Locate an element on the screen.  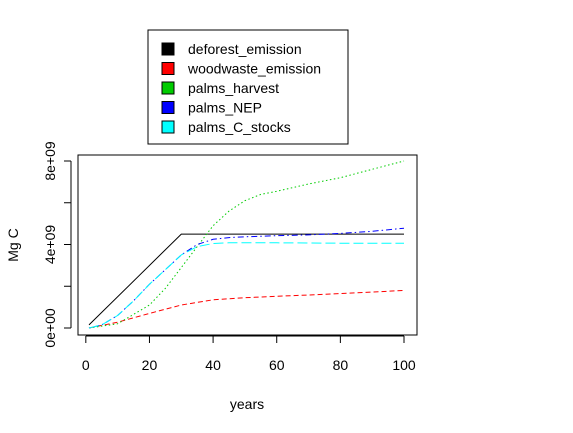
y-tick-label: 0e+00 is located at coordinates (50, 328).